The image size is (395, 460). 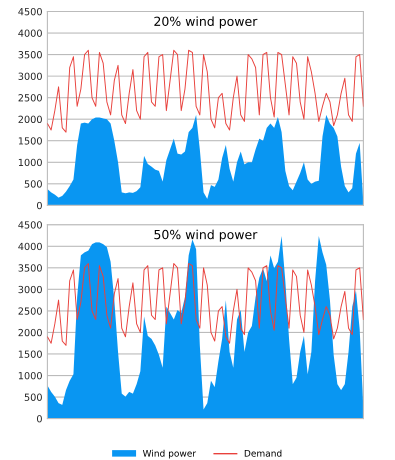 What do you see at coordinates (206, 236) in the screenshot?
I see `chart-title: 50% wind power` at bounding box center [206, 236].